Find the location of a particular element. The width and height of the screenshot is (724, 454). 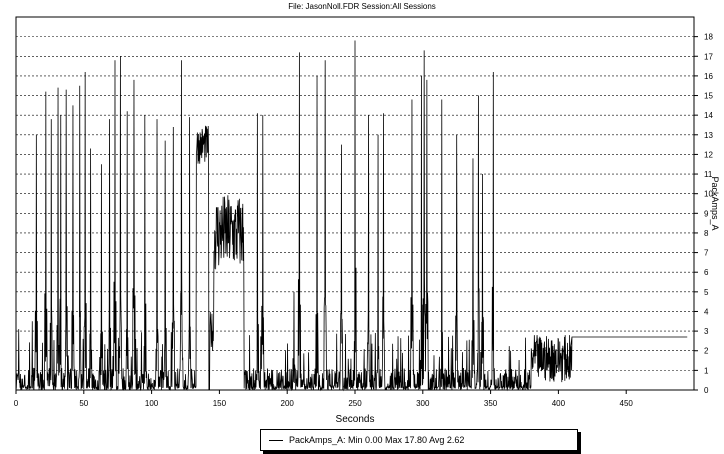

y-tick-label: 5 is located at coordinates (706, 292).